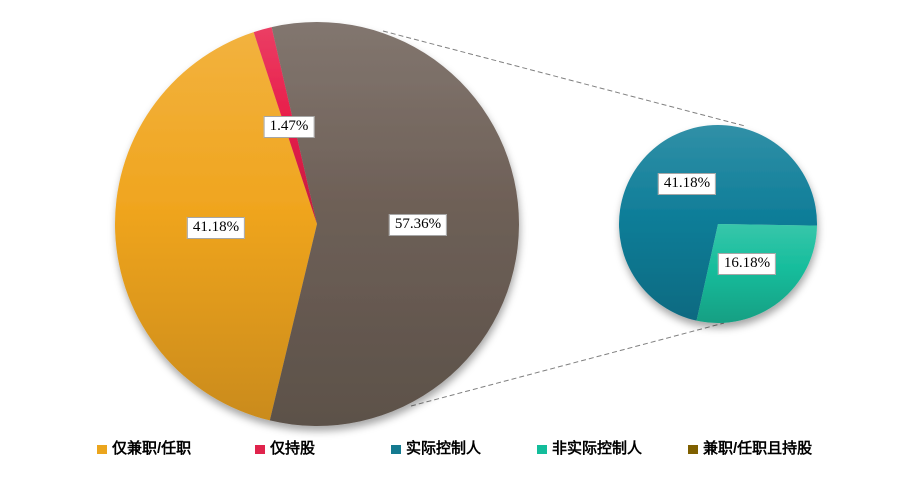 The width and height of the screenshot is (921, 487). I want to click on legend-item-actual-controller: 实际控制人, so click(436, 449).